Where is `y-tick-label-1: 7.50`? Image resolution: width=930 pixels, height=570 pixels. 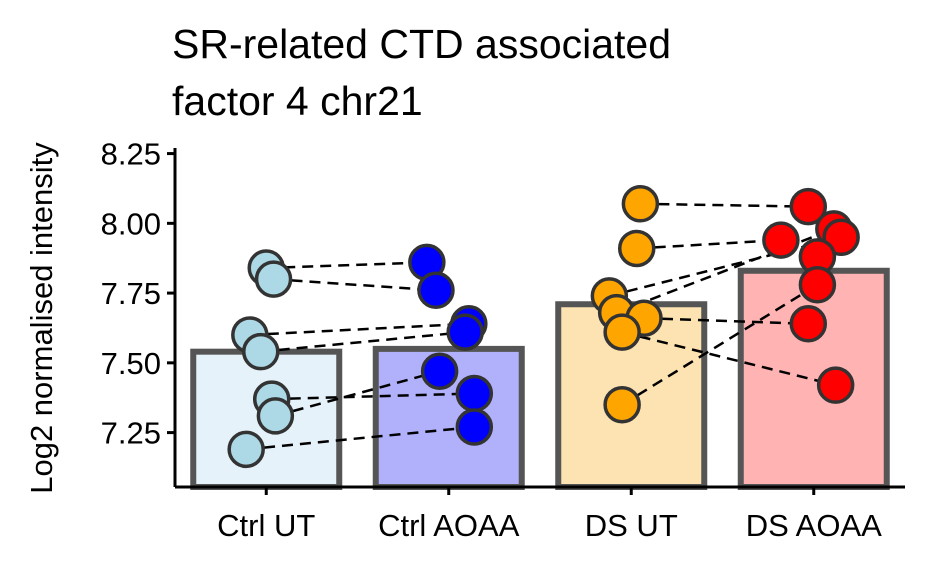
y-tick-label-1: 7.50 is located at coordinates (131, 363).